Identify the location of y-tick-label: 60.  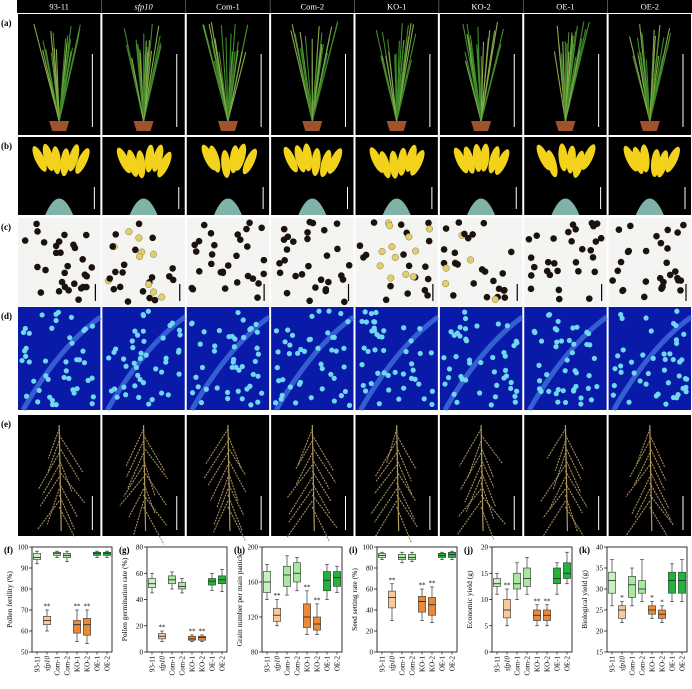
(370, 590).